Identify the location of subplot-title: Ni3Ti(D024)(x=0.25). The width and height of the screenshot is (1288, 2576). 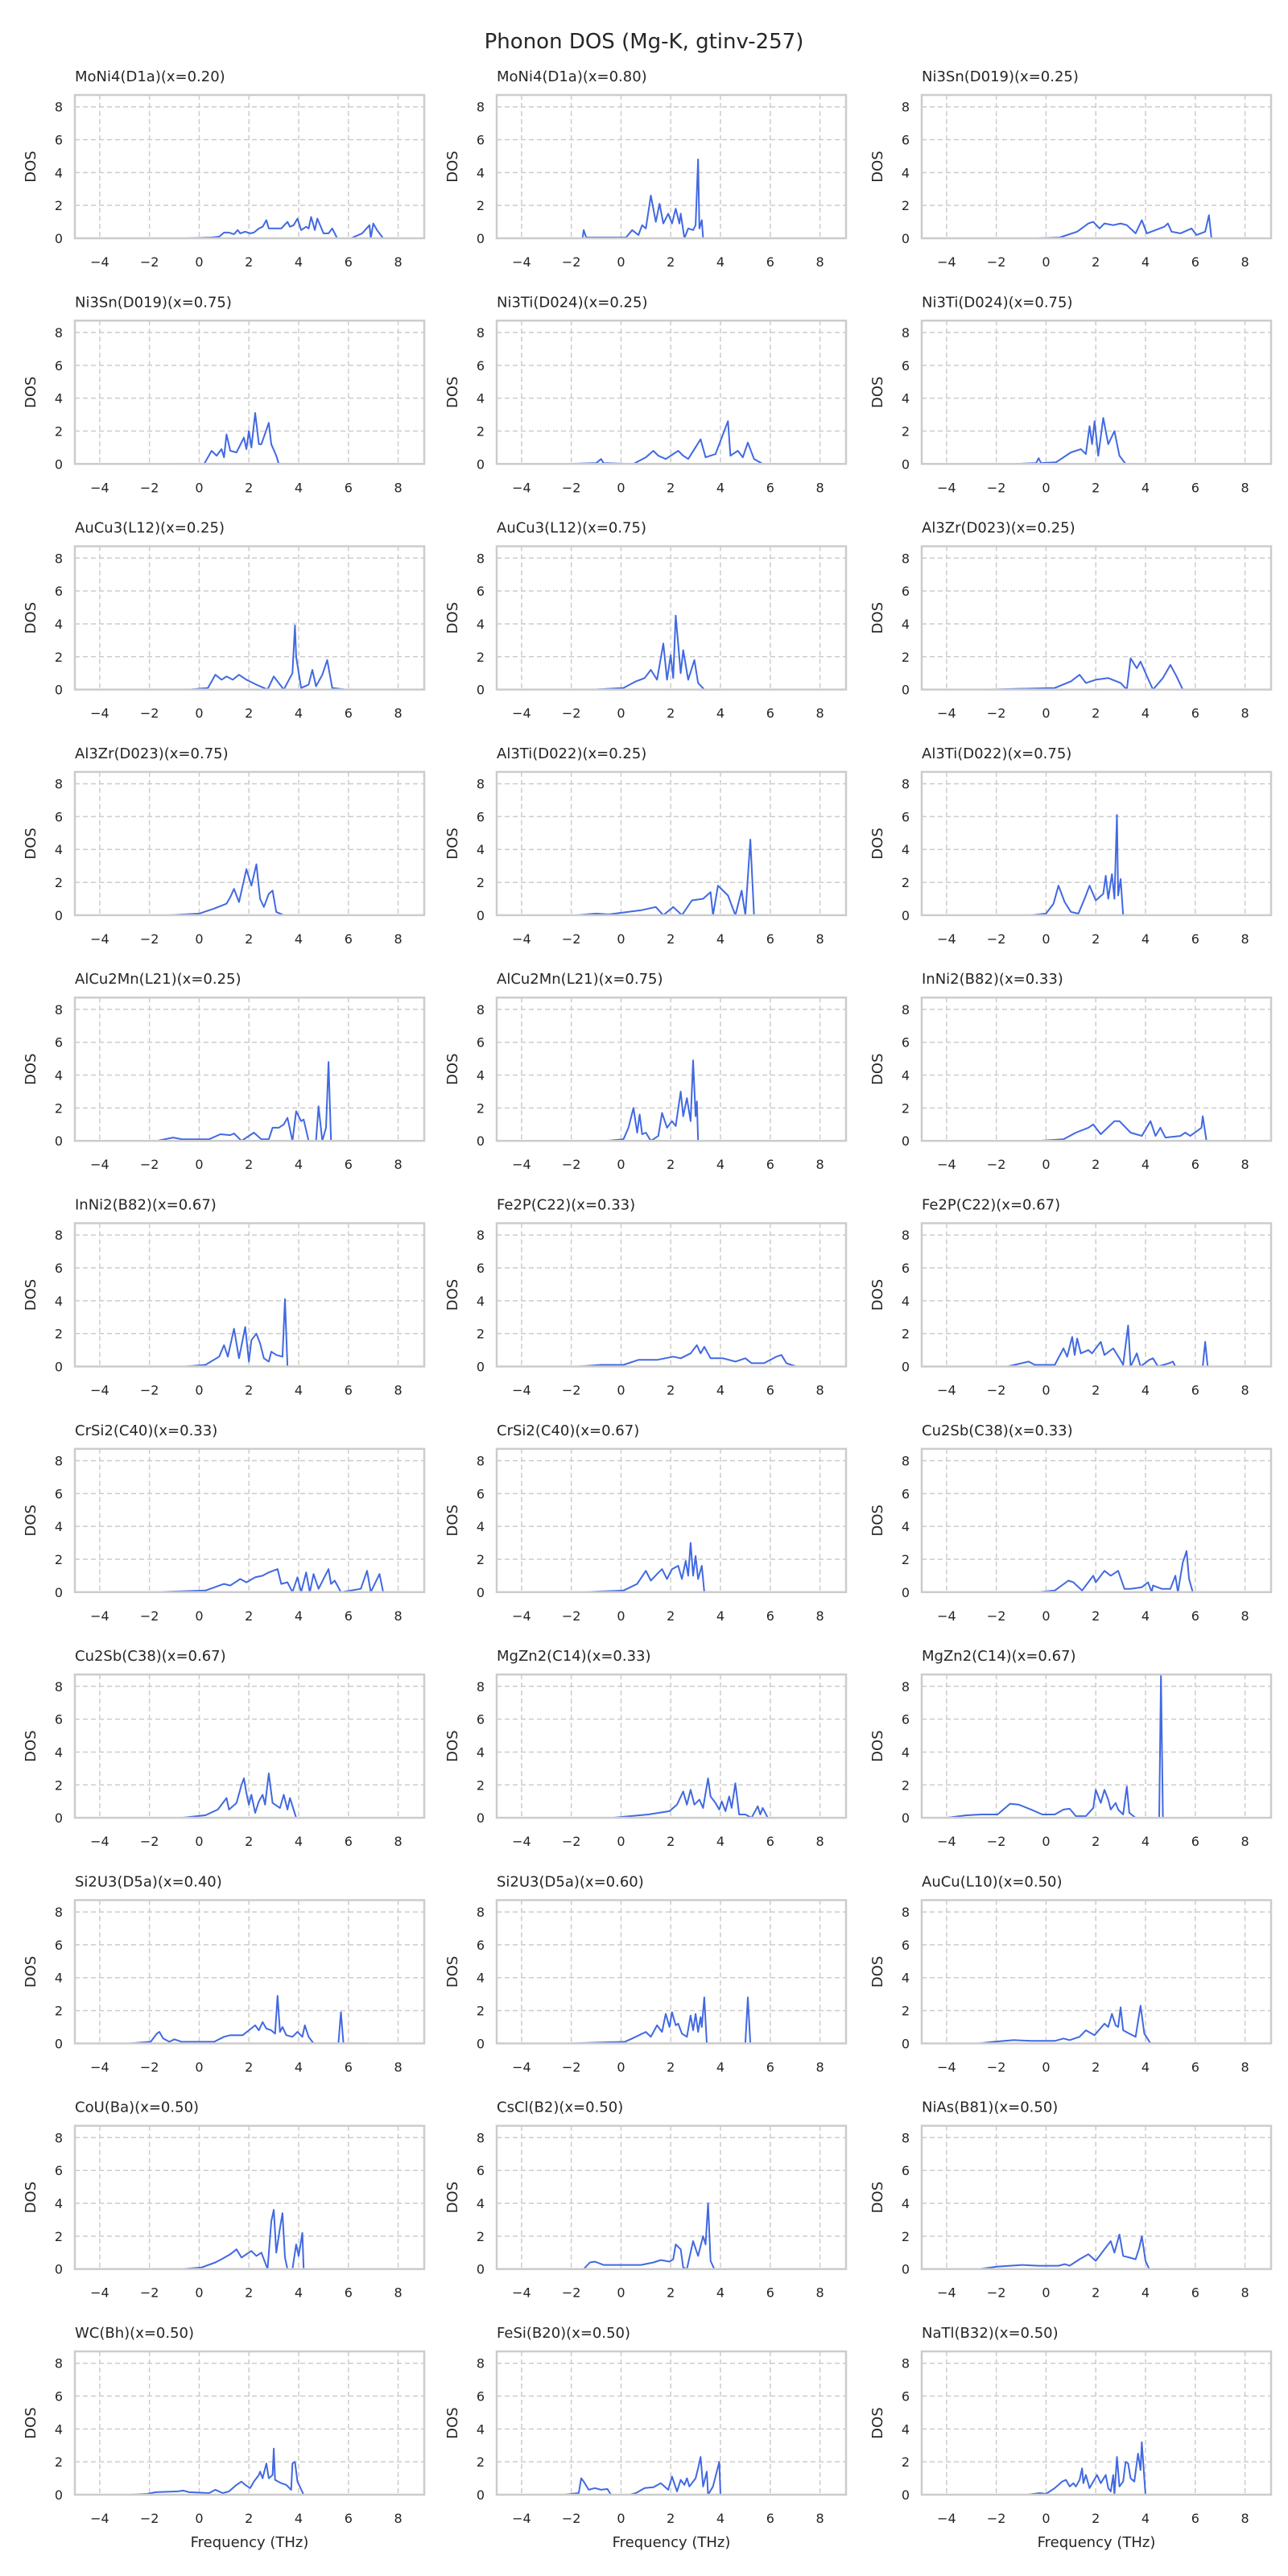
(572, 302).